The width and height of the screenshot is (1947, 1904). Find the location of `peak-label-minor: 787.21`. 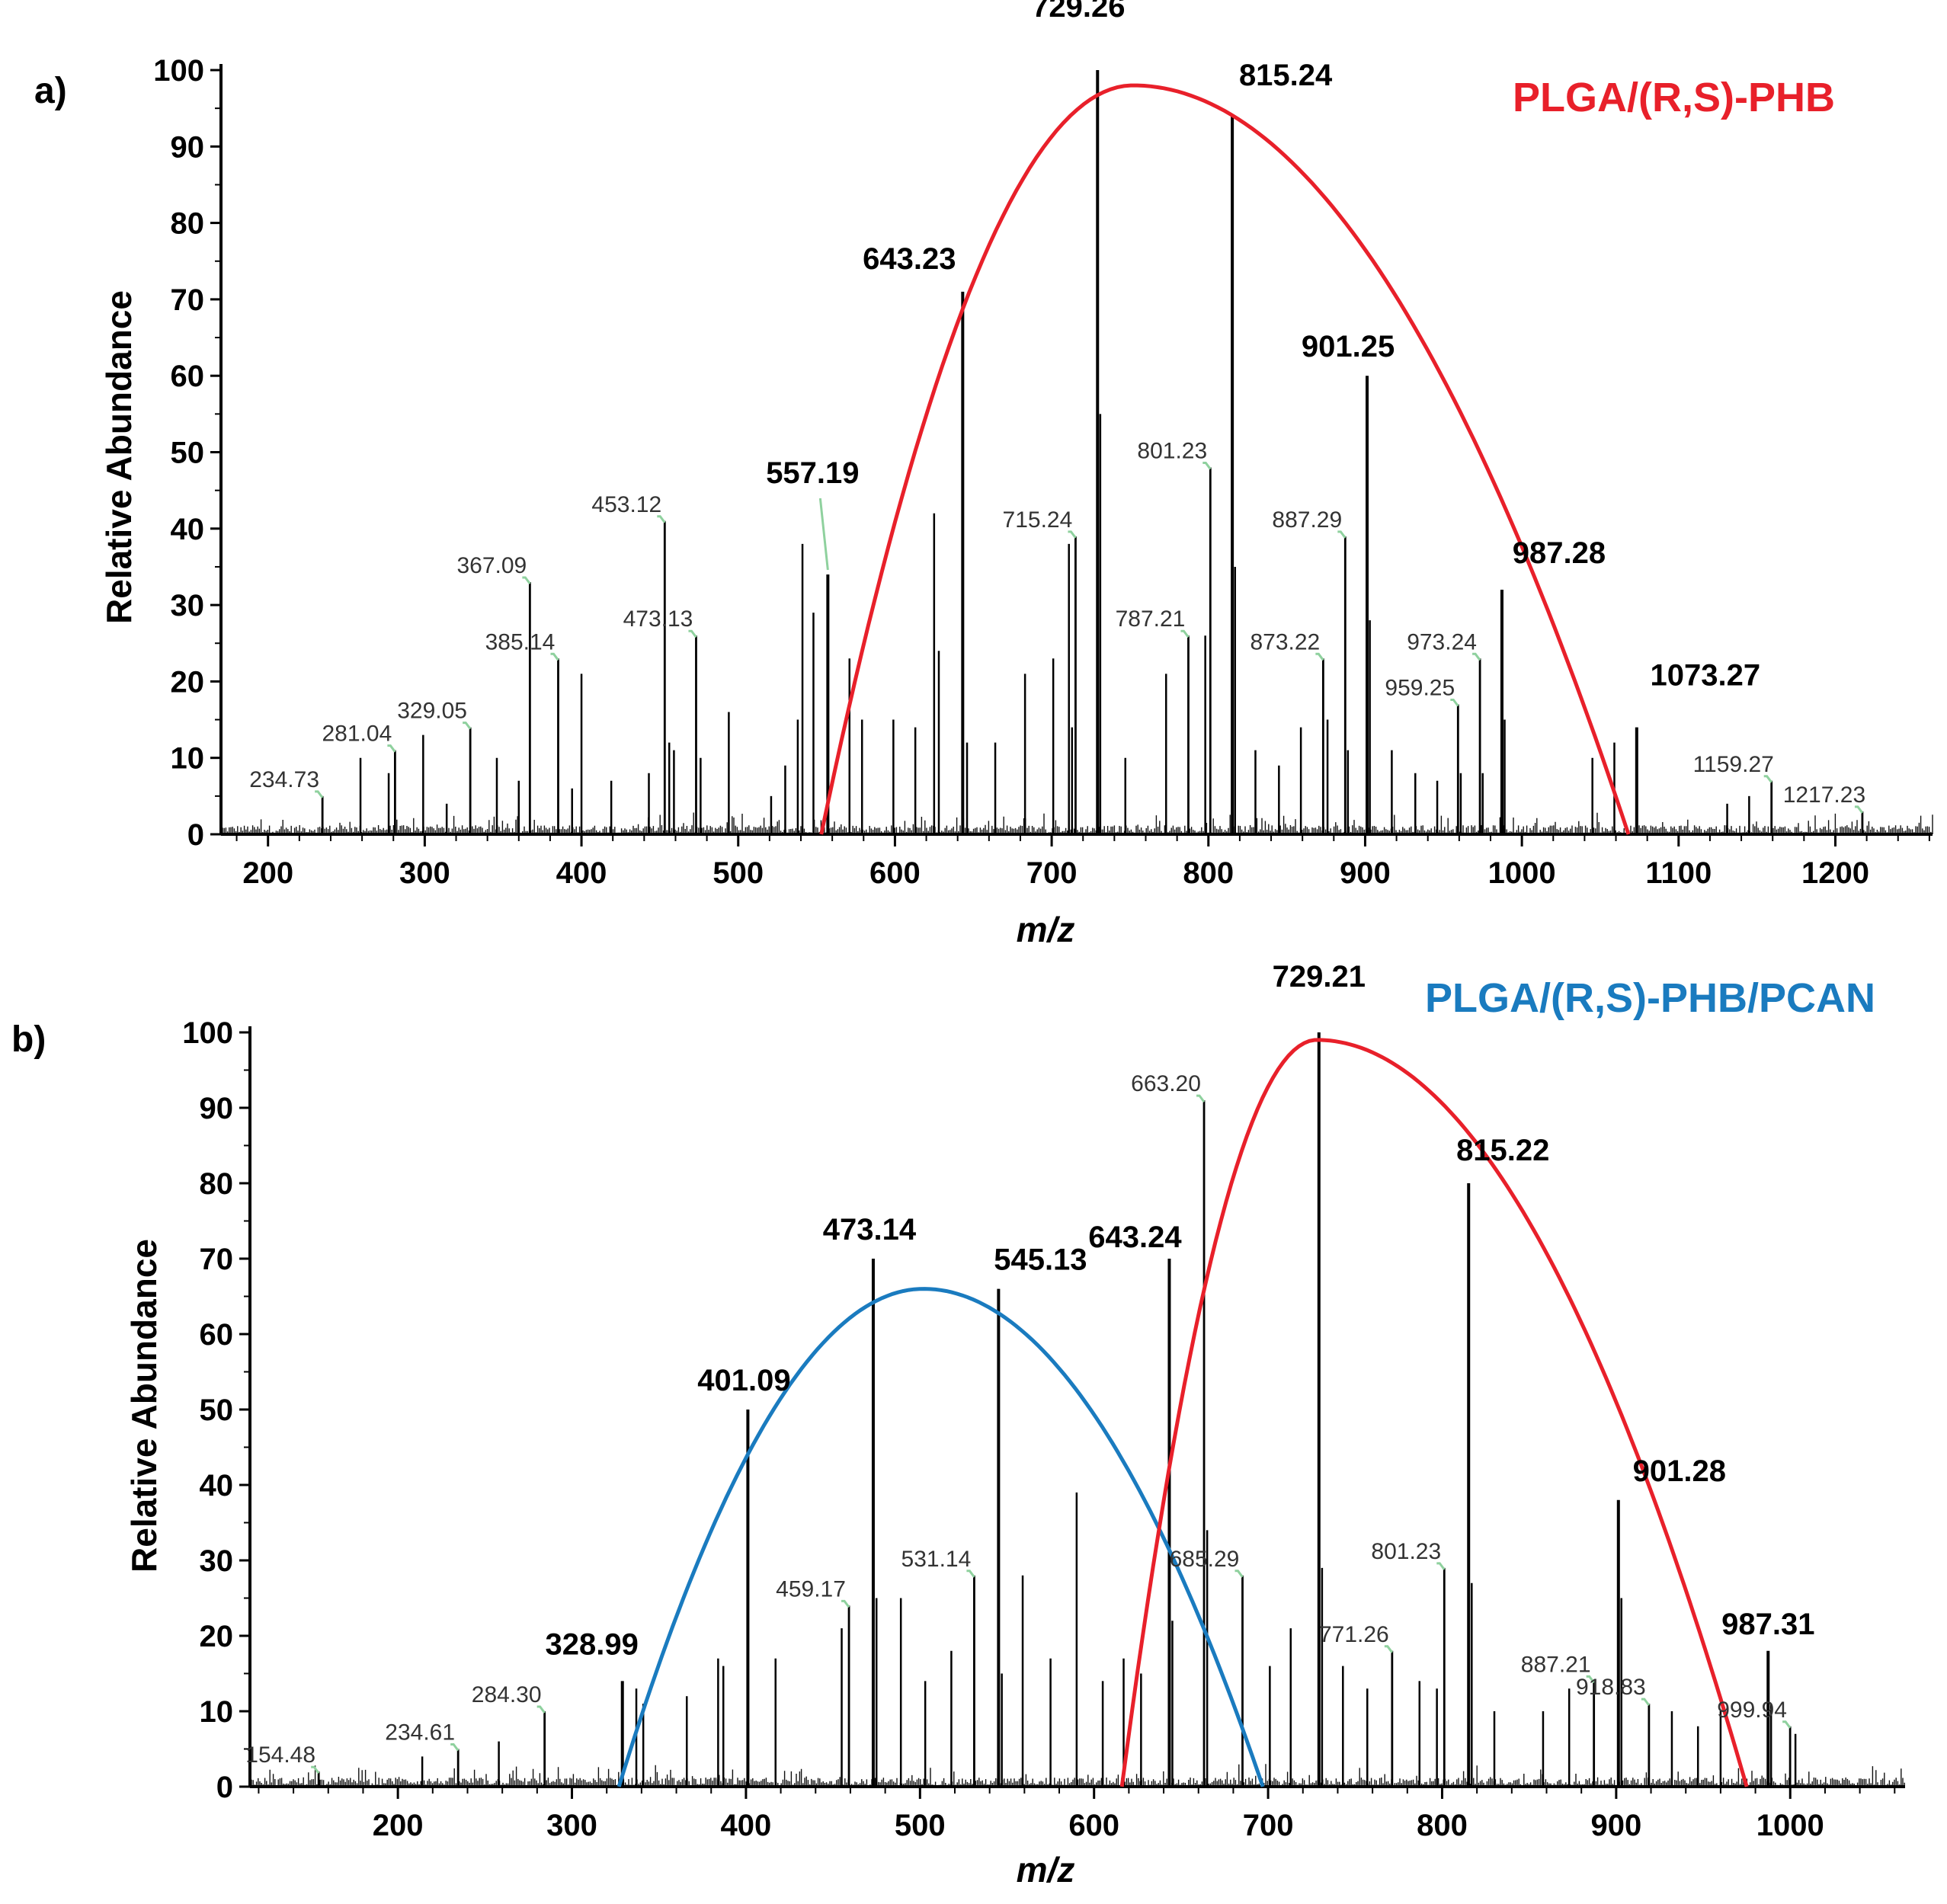

peak-label-minor: 787.21 is located at coordinates (1151, 619).